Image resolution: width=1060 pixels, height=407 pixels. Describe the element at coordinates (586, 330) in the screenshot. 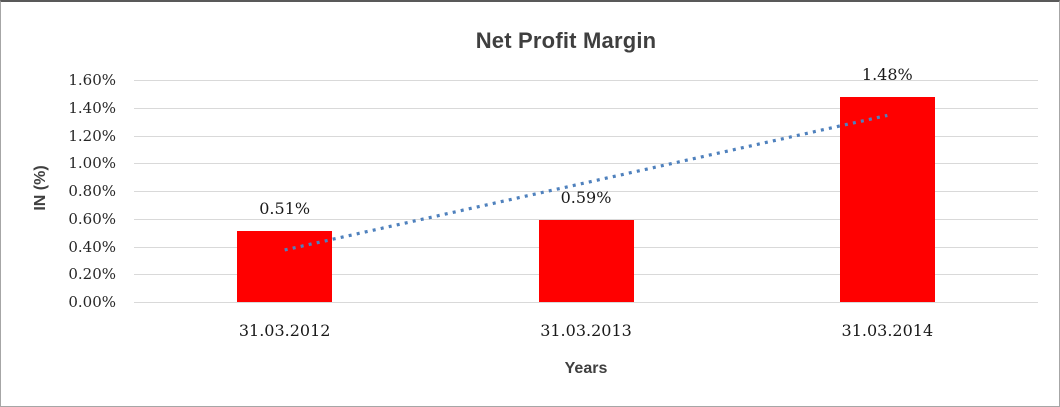

I see `category-label: 31.03.2013` at that location.